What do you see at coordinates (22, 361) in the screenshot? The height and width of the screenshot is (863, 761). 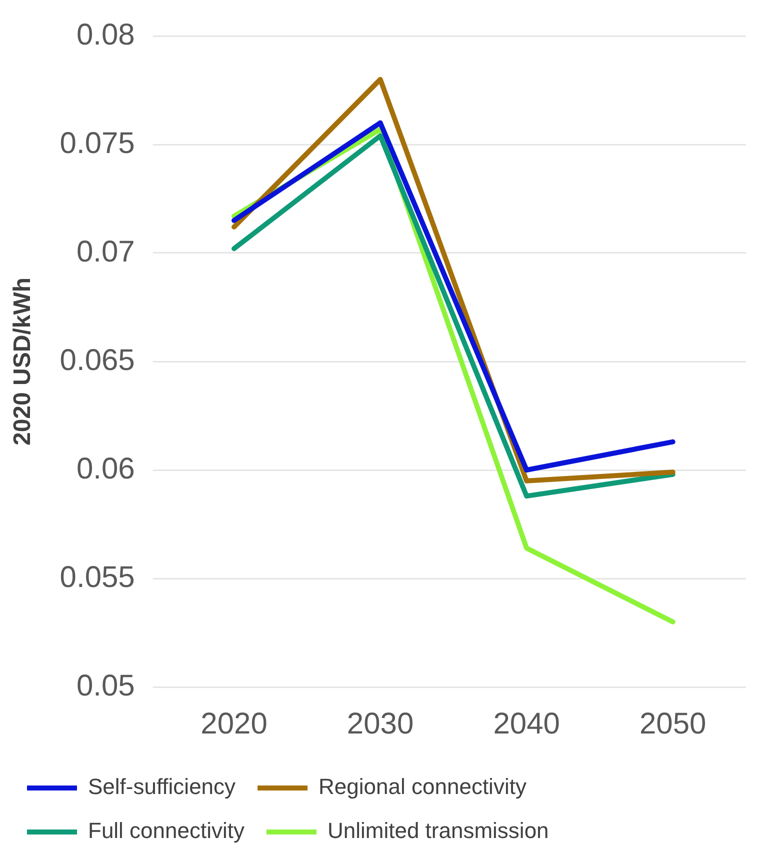 I see `y-axis-title: 2020 USD/kWh` at bounding box center [22, 361].